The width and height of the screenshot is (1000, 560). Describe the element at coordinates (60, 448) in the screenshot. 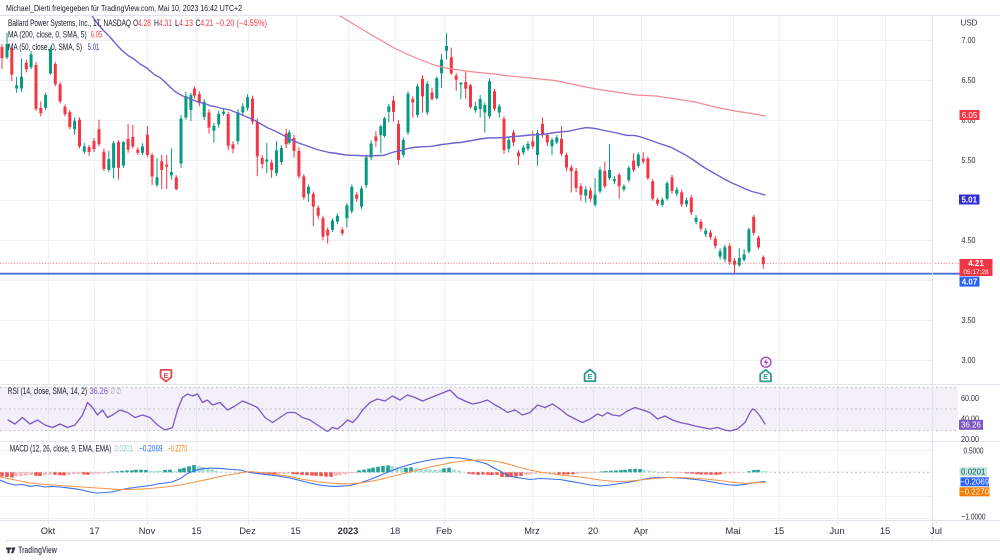

I see `svg-text:MACD (12, 26, close, 9, EMA, E: MACD (12, 26, close, 9, EMA, EMA)` at that location.